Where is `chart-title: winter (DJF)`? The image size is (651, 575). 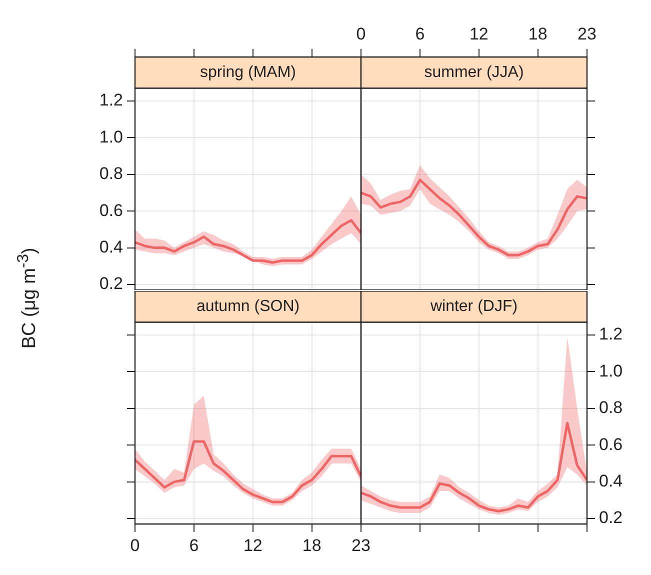 chart-title: winter (DJF) is located at coordinates (473, 307).